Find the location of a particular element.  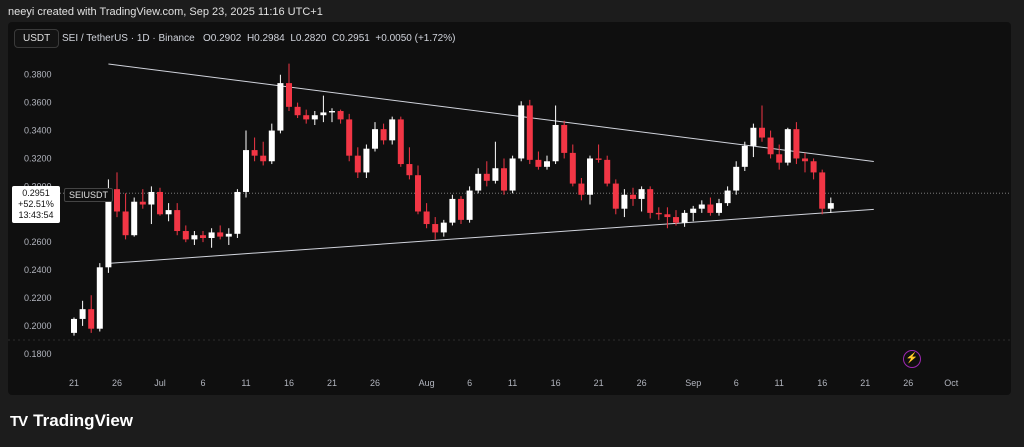

currency-unit-button: USDT is located at coordinates (37, 38).